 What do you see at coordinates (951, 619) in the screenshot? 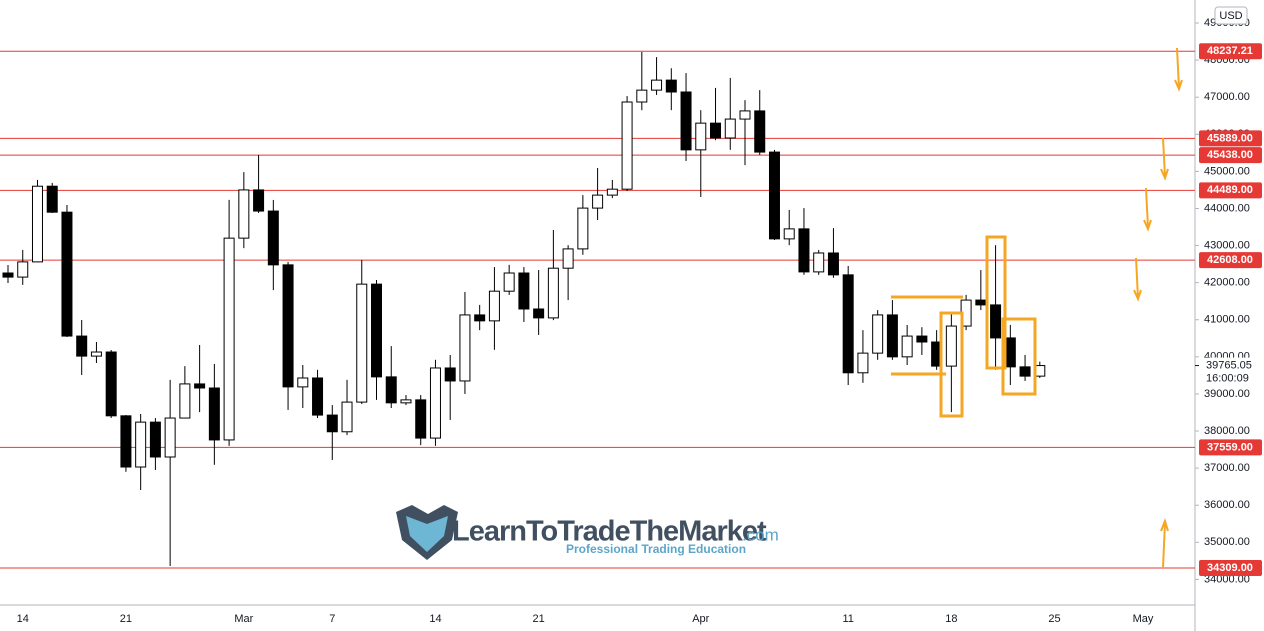
I see `x-tick-label: 18` at bounding box center [951, 619].